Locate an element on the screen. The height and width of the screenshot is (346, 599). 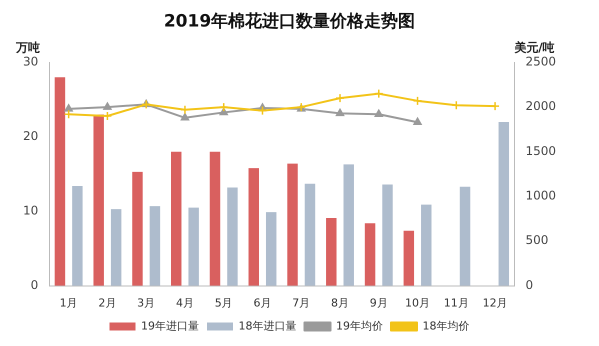
x-tick-label: 7月 is located at coordinates (301, 303).